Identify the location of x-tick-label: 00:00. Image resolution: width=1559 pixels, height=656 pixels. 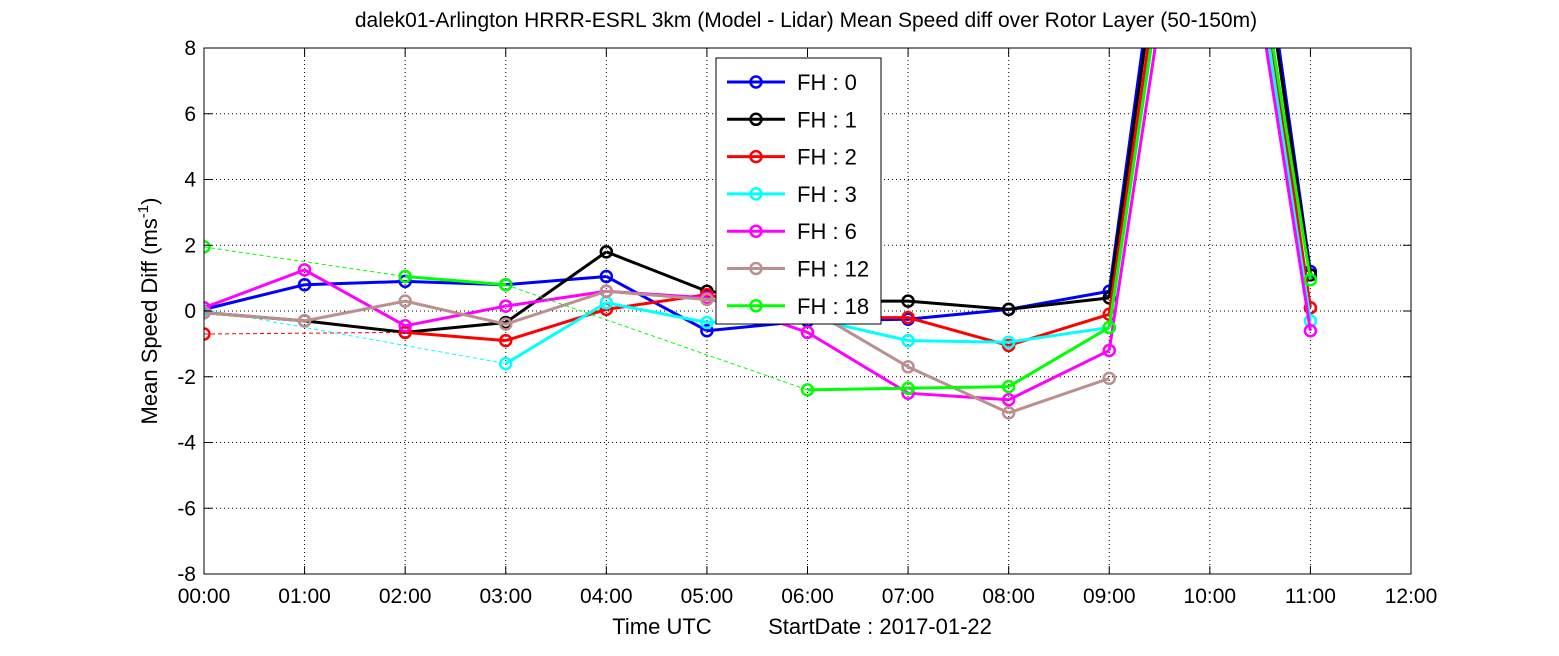
(204, 596).